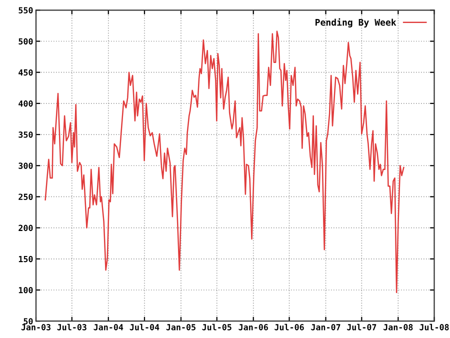 The image size is (450, 338). I want to click on x-tick-label: Jan-05, so click(181, 327).